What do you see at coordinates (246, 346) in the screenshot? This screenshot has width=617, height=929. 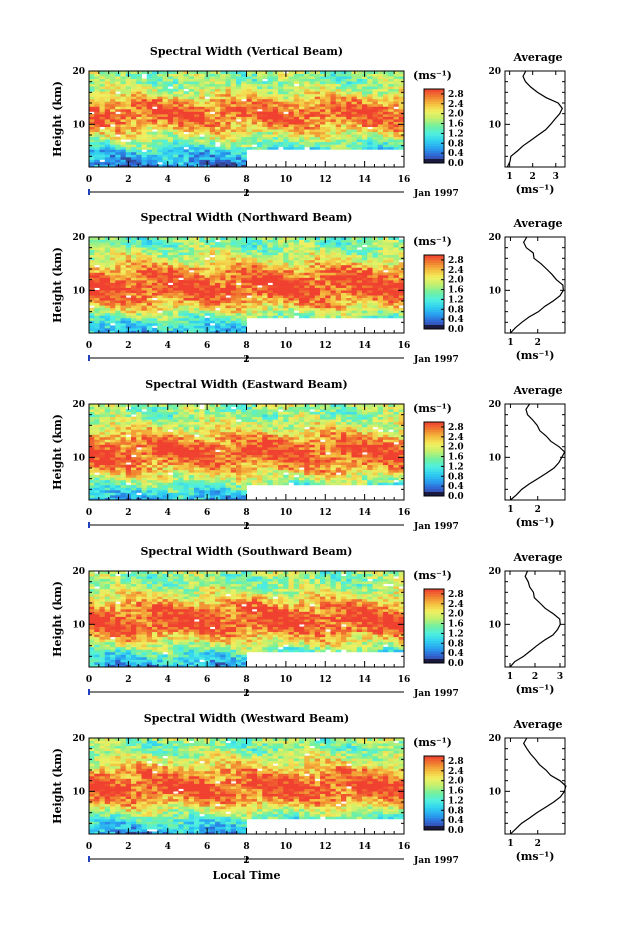 I see `x-tick-label: 8` at bounding box center [246, 346].